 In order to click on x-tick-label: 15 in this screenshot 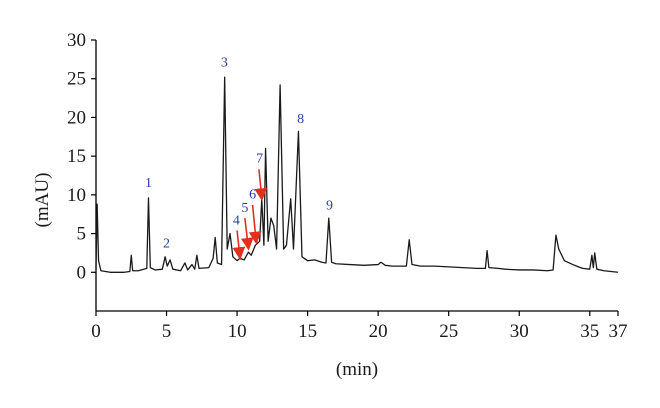, I will do `click(307, 331)`.